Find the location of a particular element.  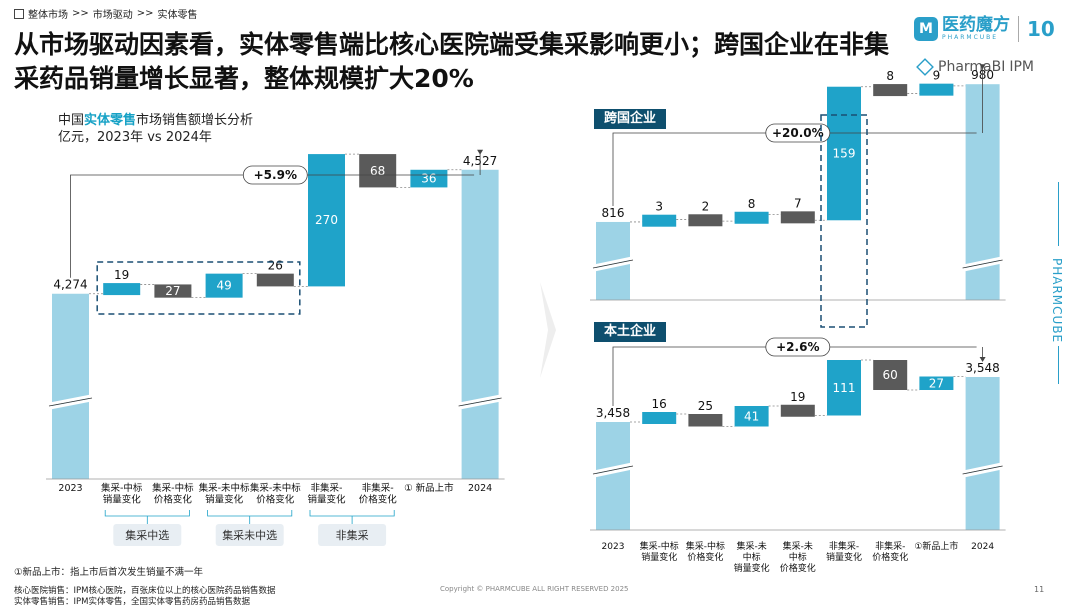

panel-label-local: 本土企业 is located at coordinates (630, 332).